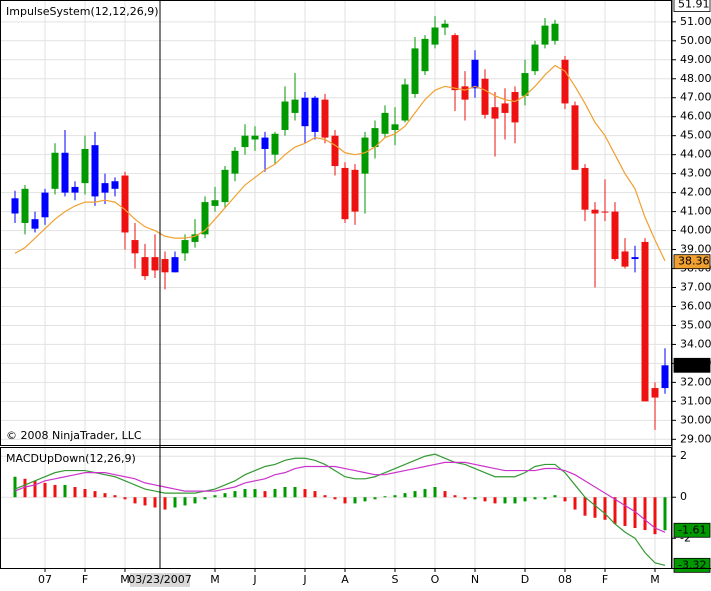 The height and width of the screenshot is (591, 711). I want to click on signal-line, so click(340, 497).